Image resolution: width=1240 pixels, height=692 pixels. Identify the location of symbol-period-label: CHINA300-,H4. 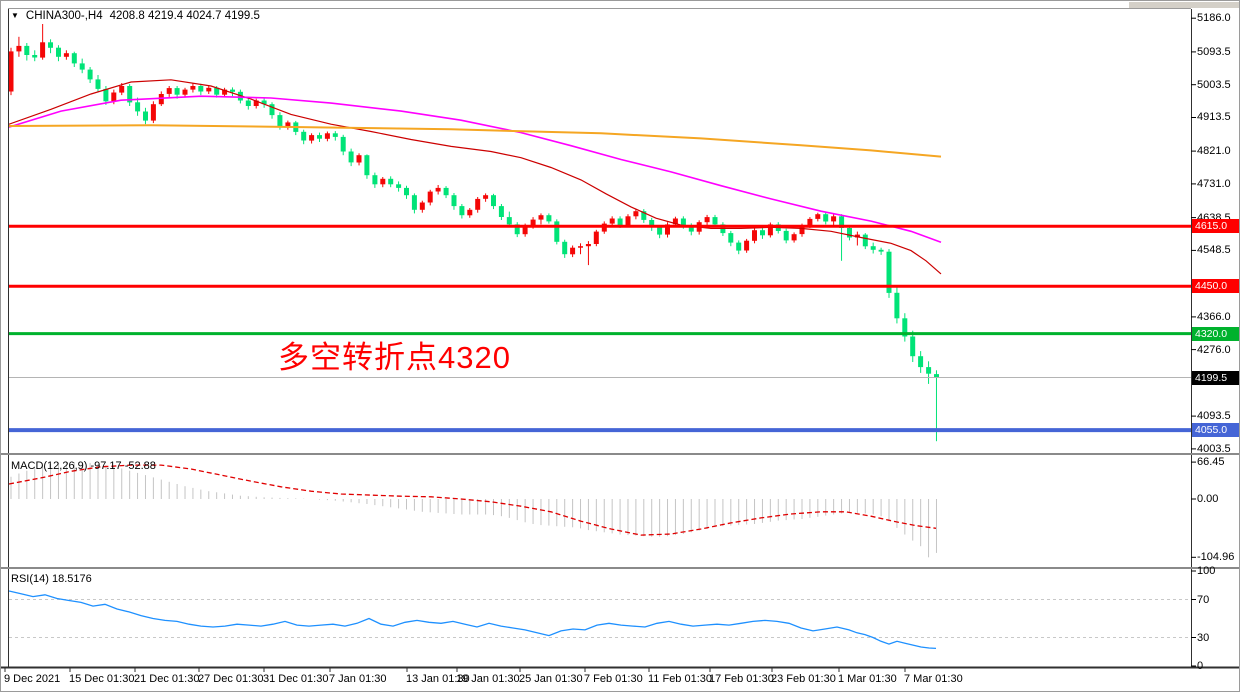
(64, 16).